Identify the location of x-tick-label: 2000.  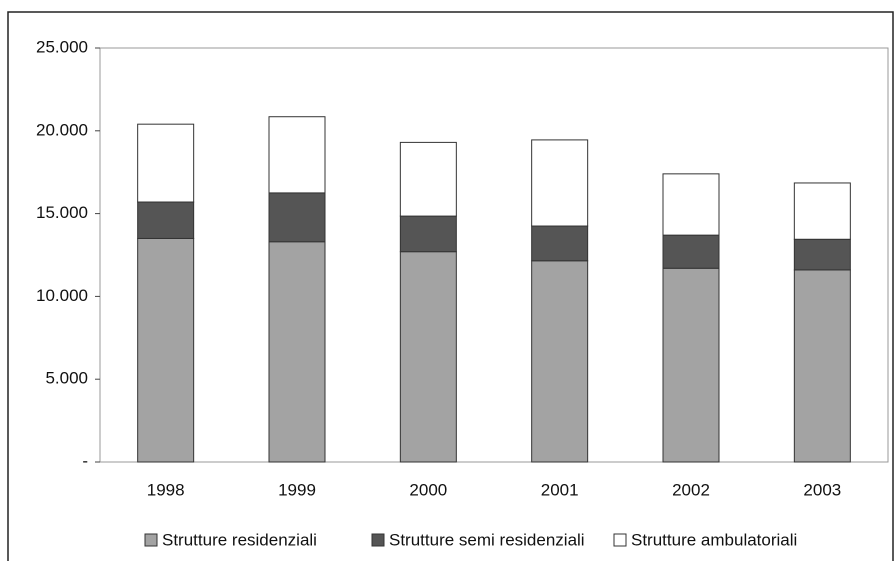
(428, 489).